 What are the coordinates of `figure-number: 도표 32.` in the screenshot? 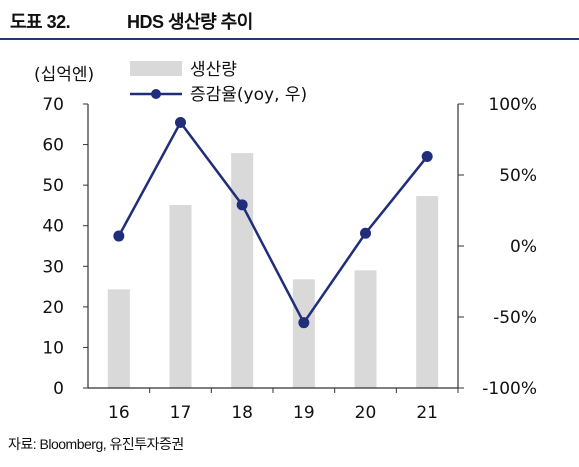 It's located at (40, 22).